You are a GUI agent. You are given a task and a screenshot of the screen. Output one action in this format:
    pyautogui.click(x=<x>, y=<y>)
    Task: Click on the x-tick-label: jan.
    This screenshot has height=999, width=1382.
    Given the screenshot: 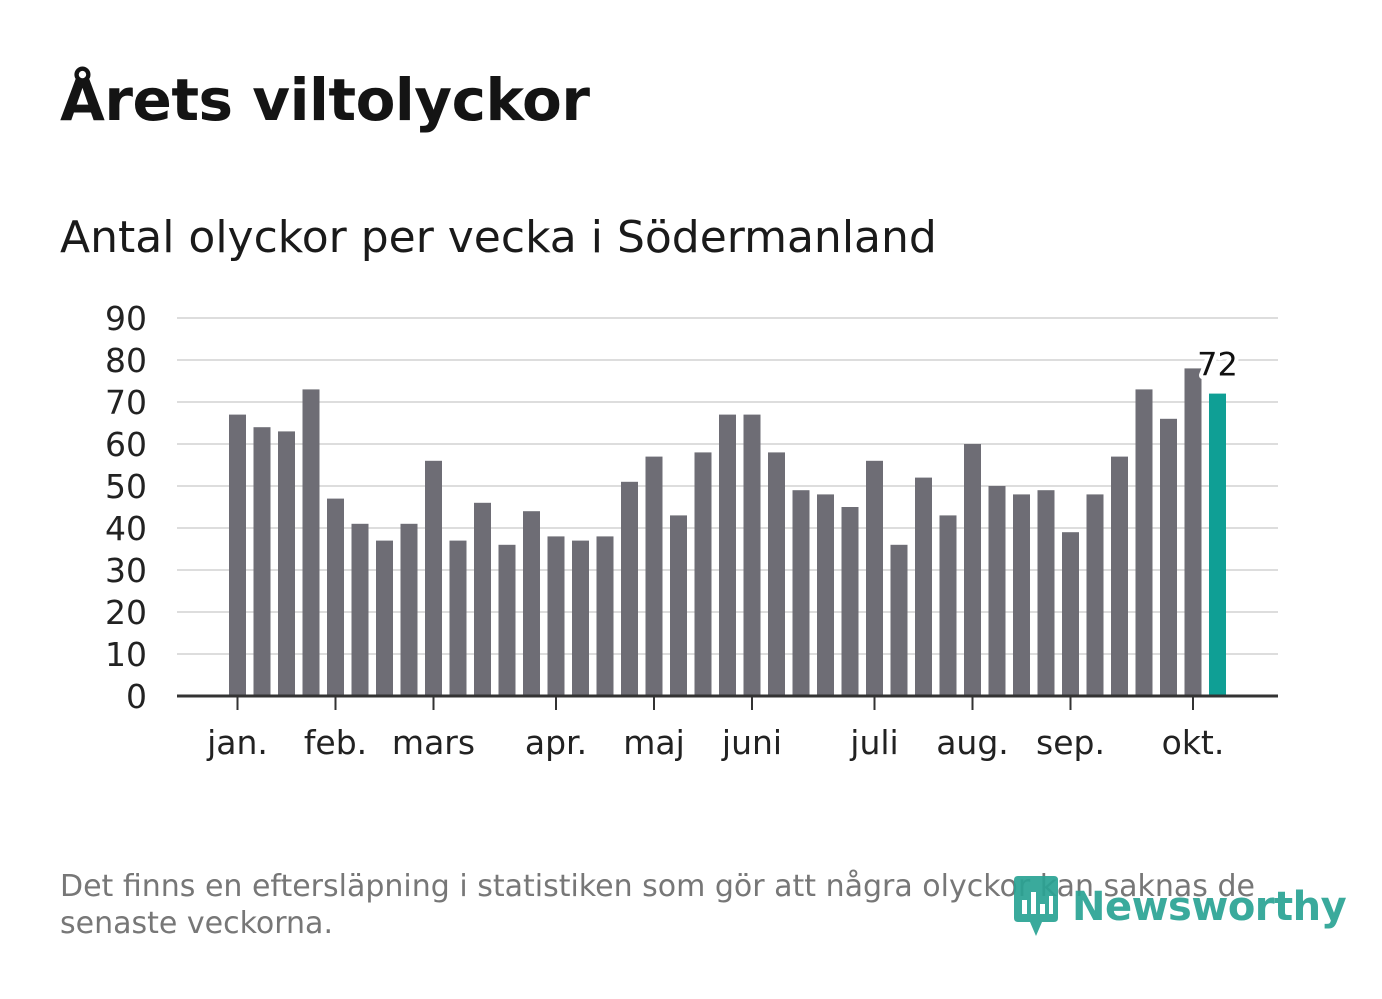 What is the action you would take?
    pyautogui.click(x=237, y=742)
    